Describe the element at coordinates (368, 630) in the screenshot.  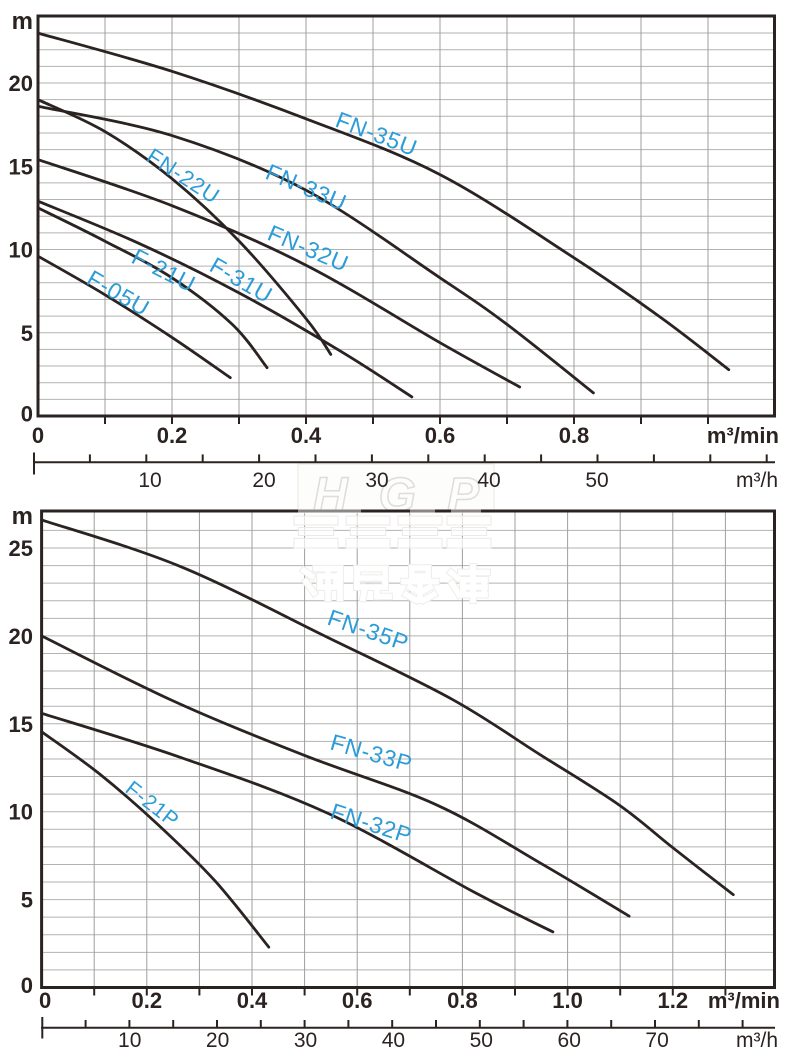
I see `svg-text: FN-35P` at that location.